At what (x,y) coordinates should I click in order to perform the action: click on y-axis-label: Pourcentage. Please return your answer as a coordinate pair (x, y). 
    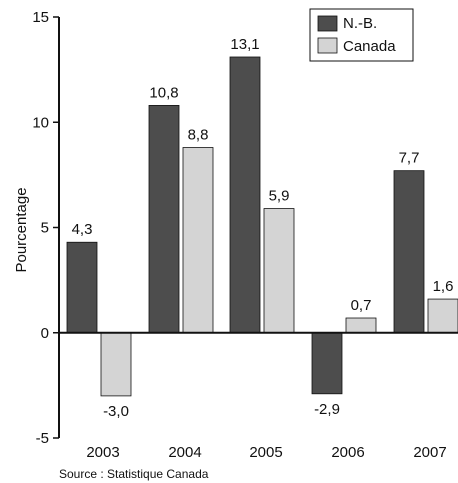
    Looking at the image, I should click on (21, 229).